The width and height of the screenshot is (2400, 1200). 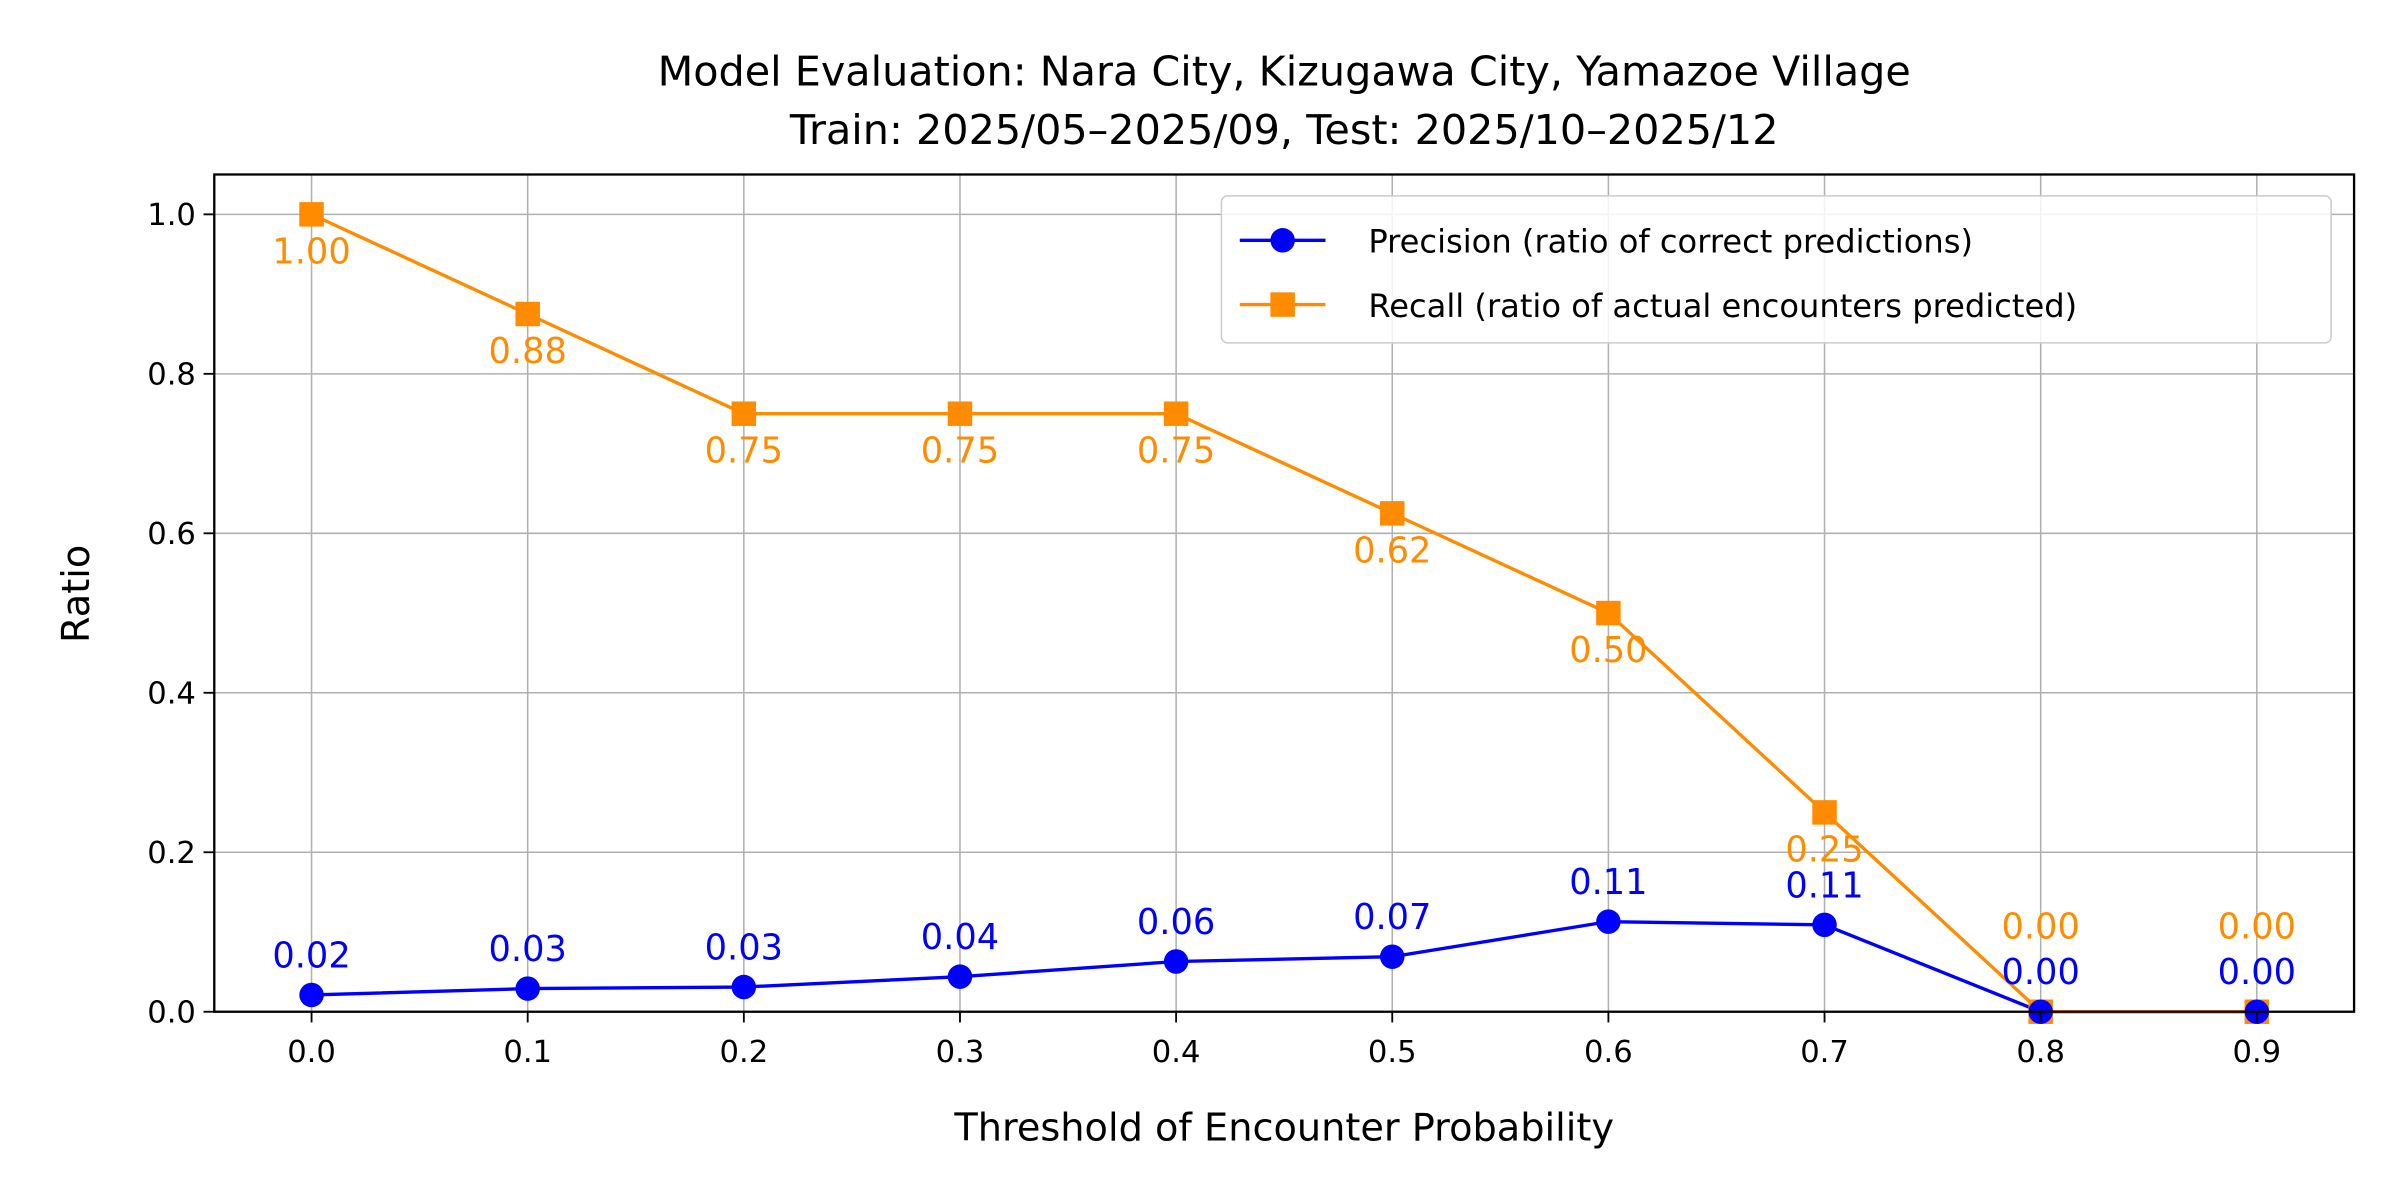 I want to click on legend-square-marker, so click(x=1282, y=304).